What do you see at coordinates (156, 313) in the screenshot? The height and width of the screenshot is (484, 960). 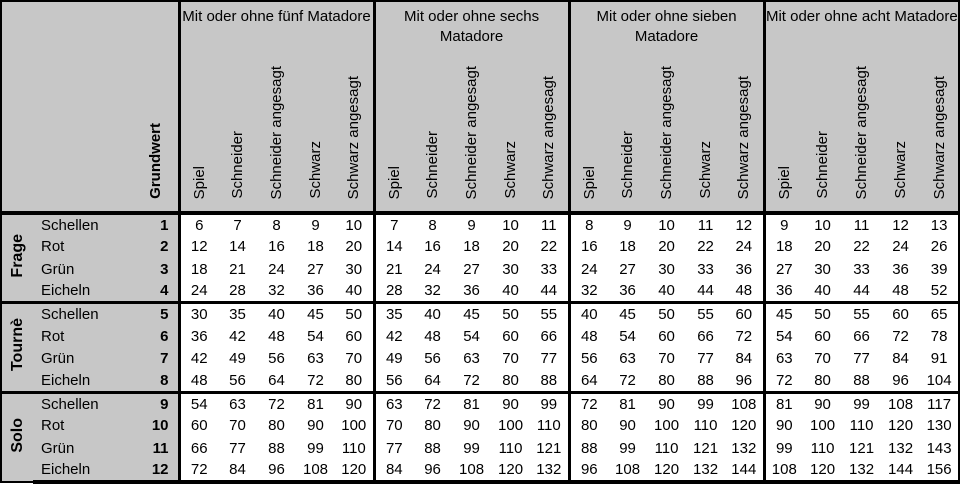 I see `grundwert-value: 5` at bounding box center [156, 313].